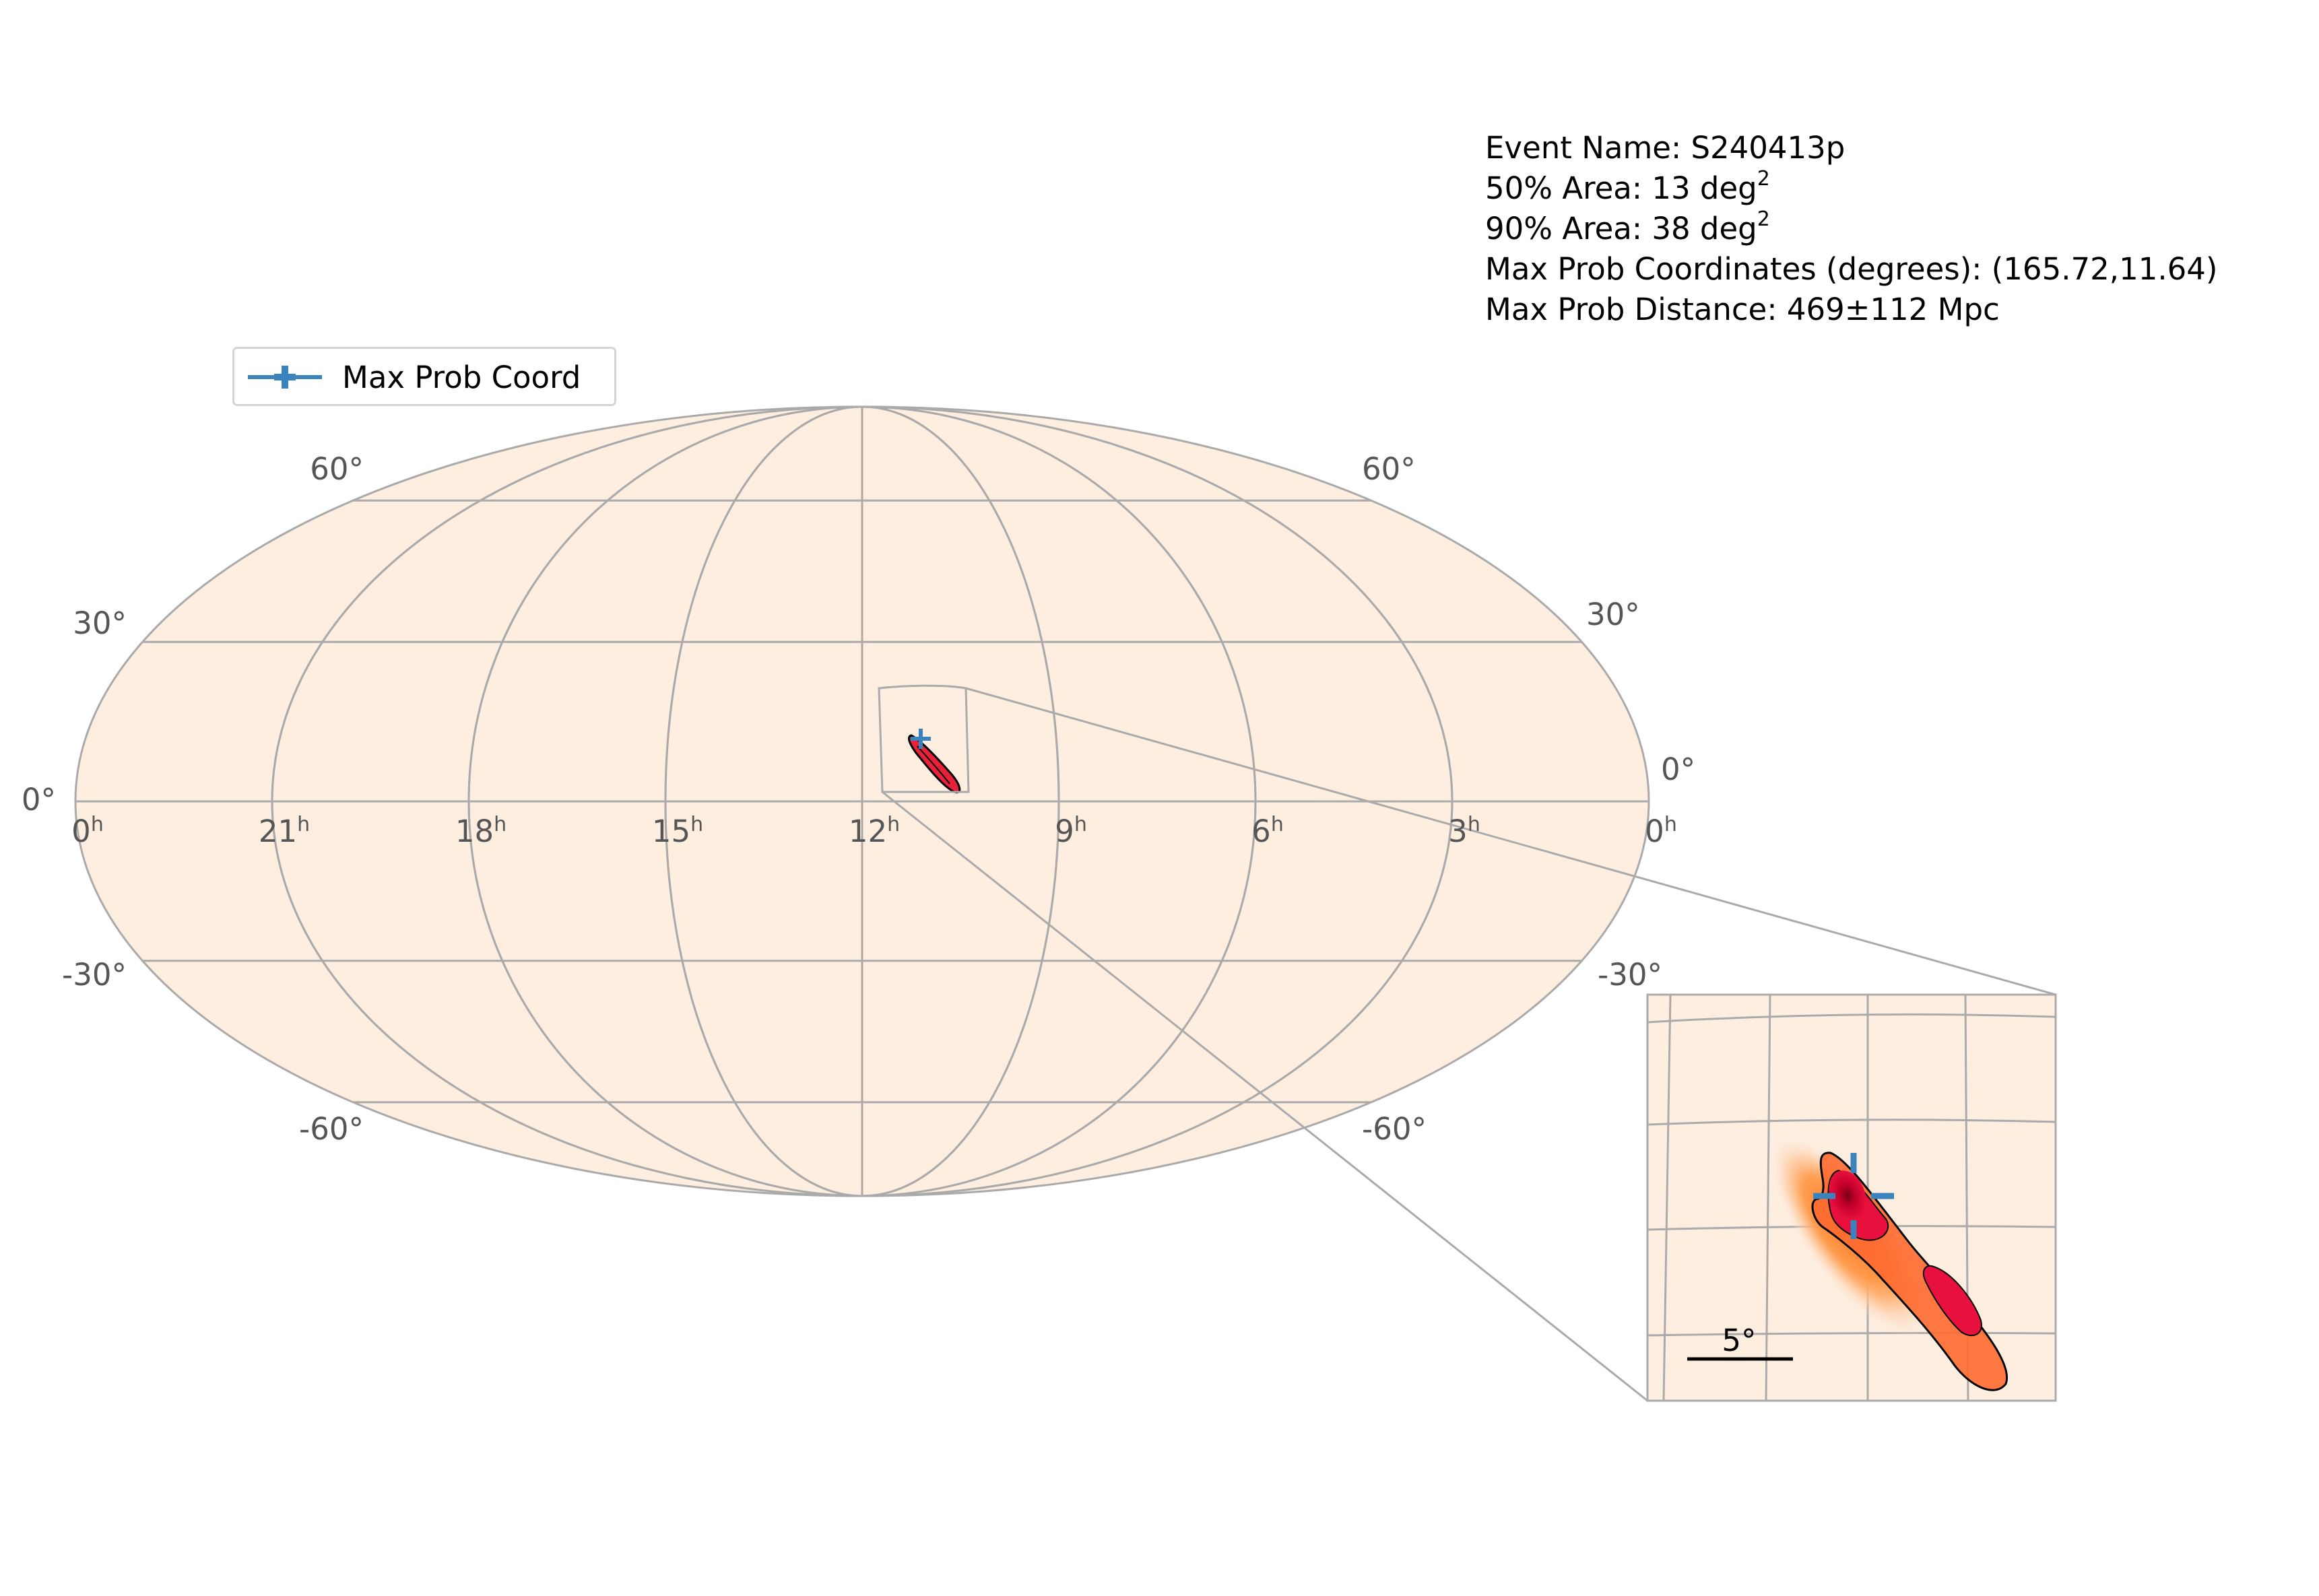 This screenshot has height=1596, width=2319. What do you see at coordinates (1394, 1129) in the screenshot?
I see `dec-label-right: -60°` at bounding box center [1394, 1129].